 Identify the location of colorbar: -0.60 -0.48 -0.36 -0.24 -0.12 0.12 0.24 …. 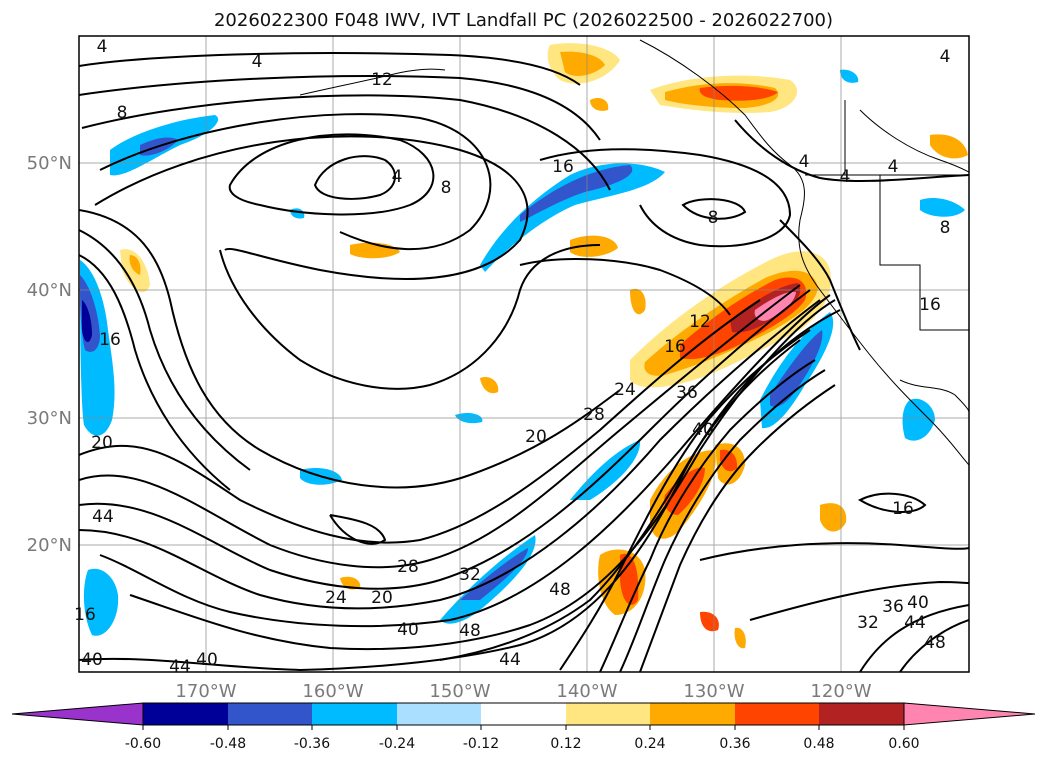
(523, 727).